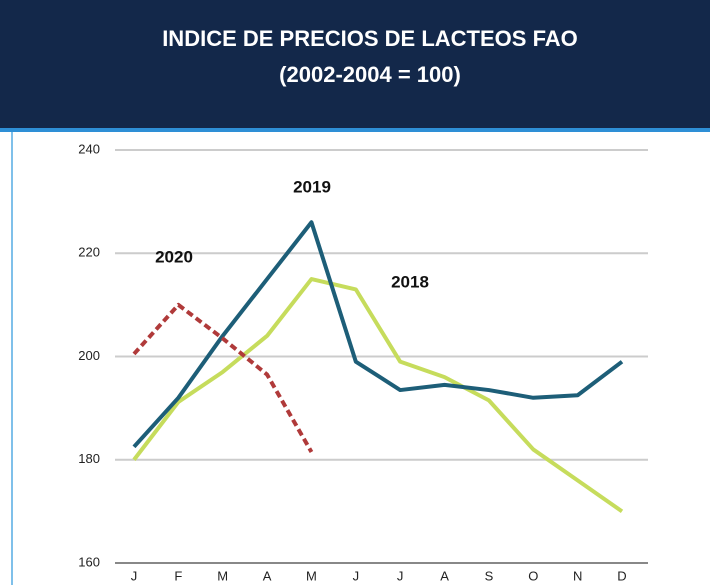 The height and width of the screenshot is (585, 710). Describe the element at coordinates (89, 252) in the screenshot. I see `y-tick-label: 220` at that location.